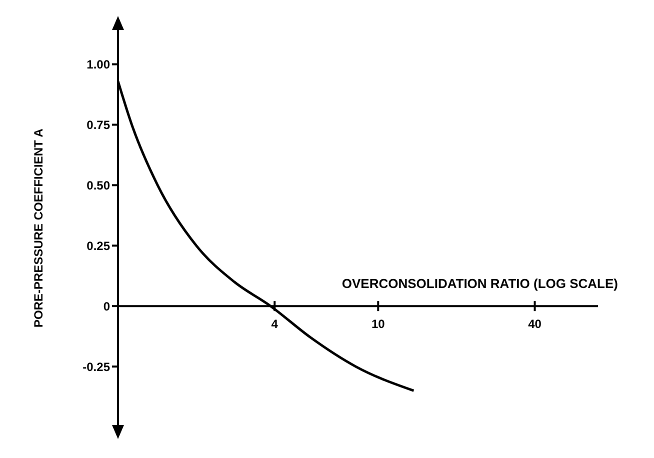  What do you see at coordinates (378, 324) in the screenshot?
I see `x-tick-label: 10` at bounding box center [378, 324].